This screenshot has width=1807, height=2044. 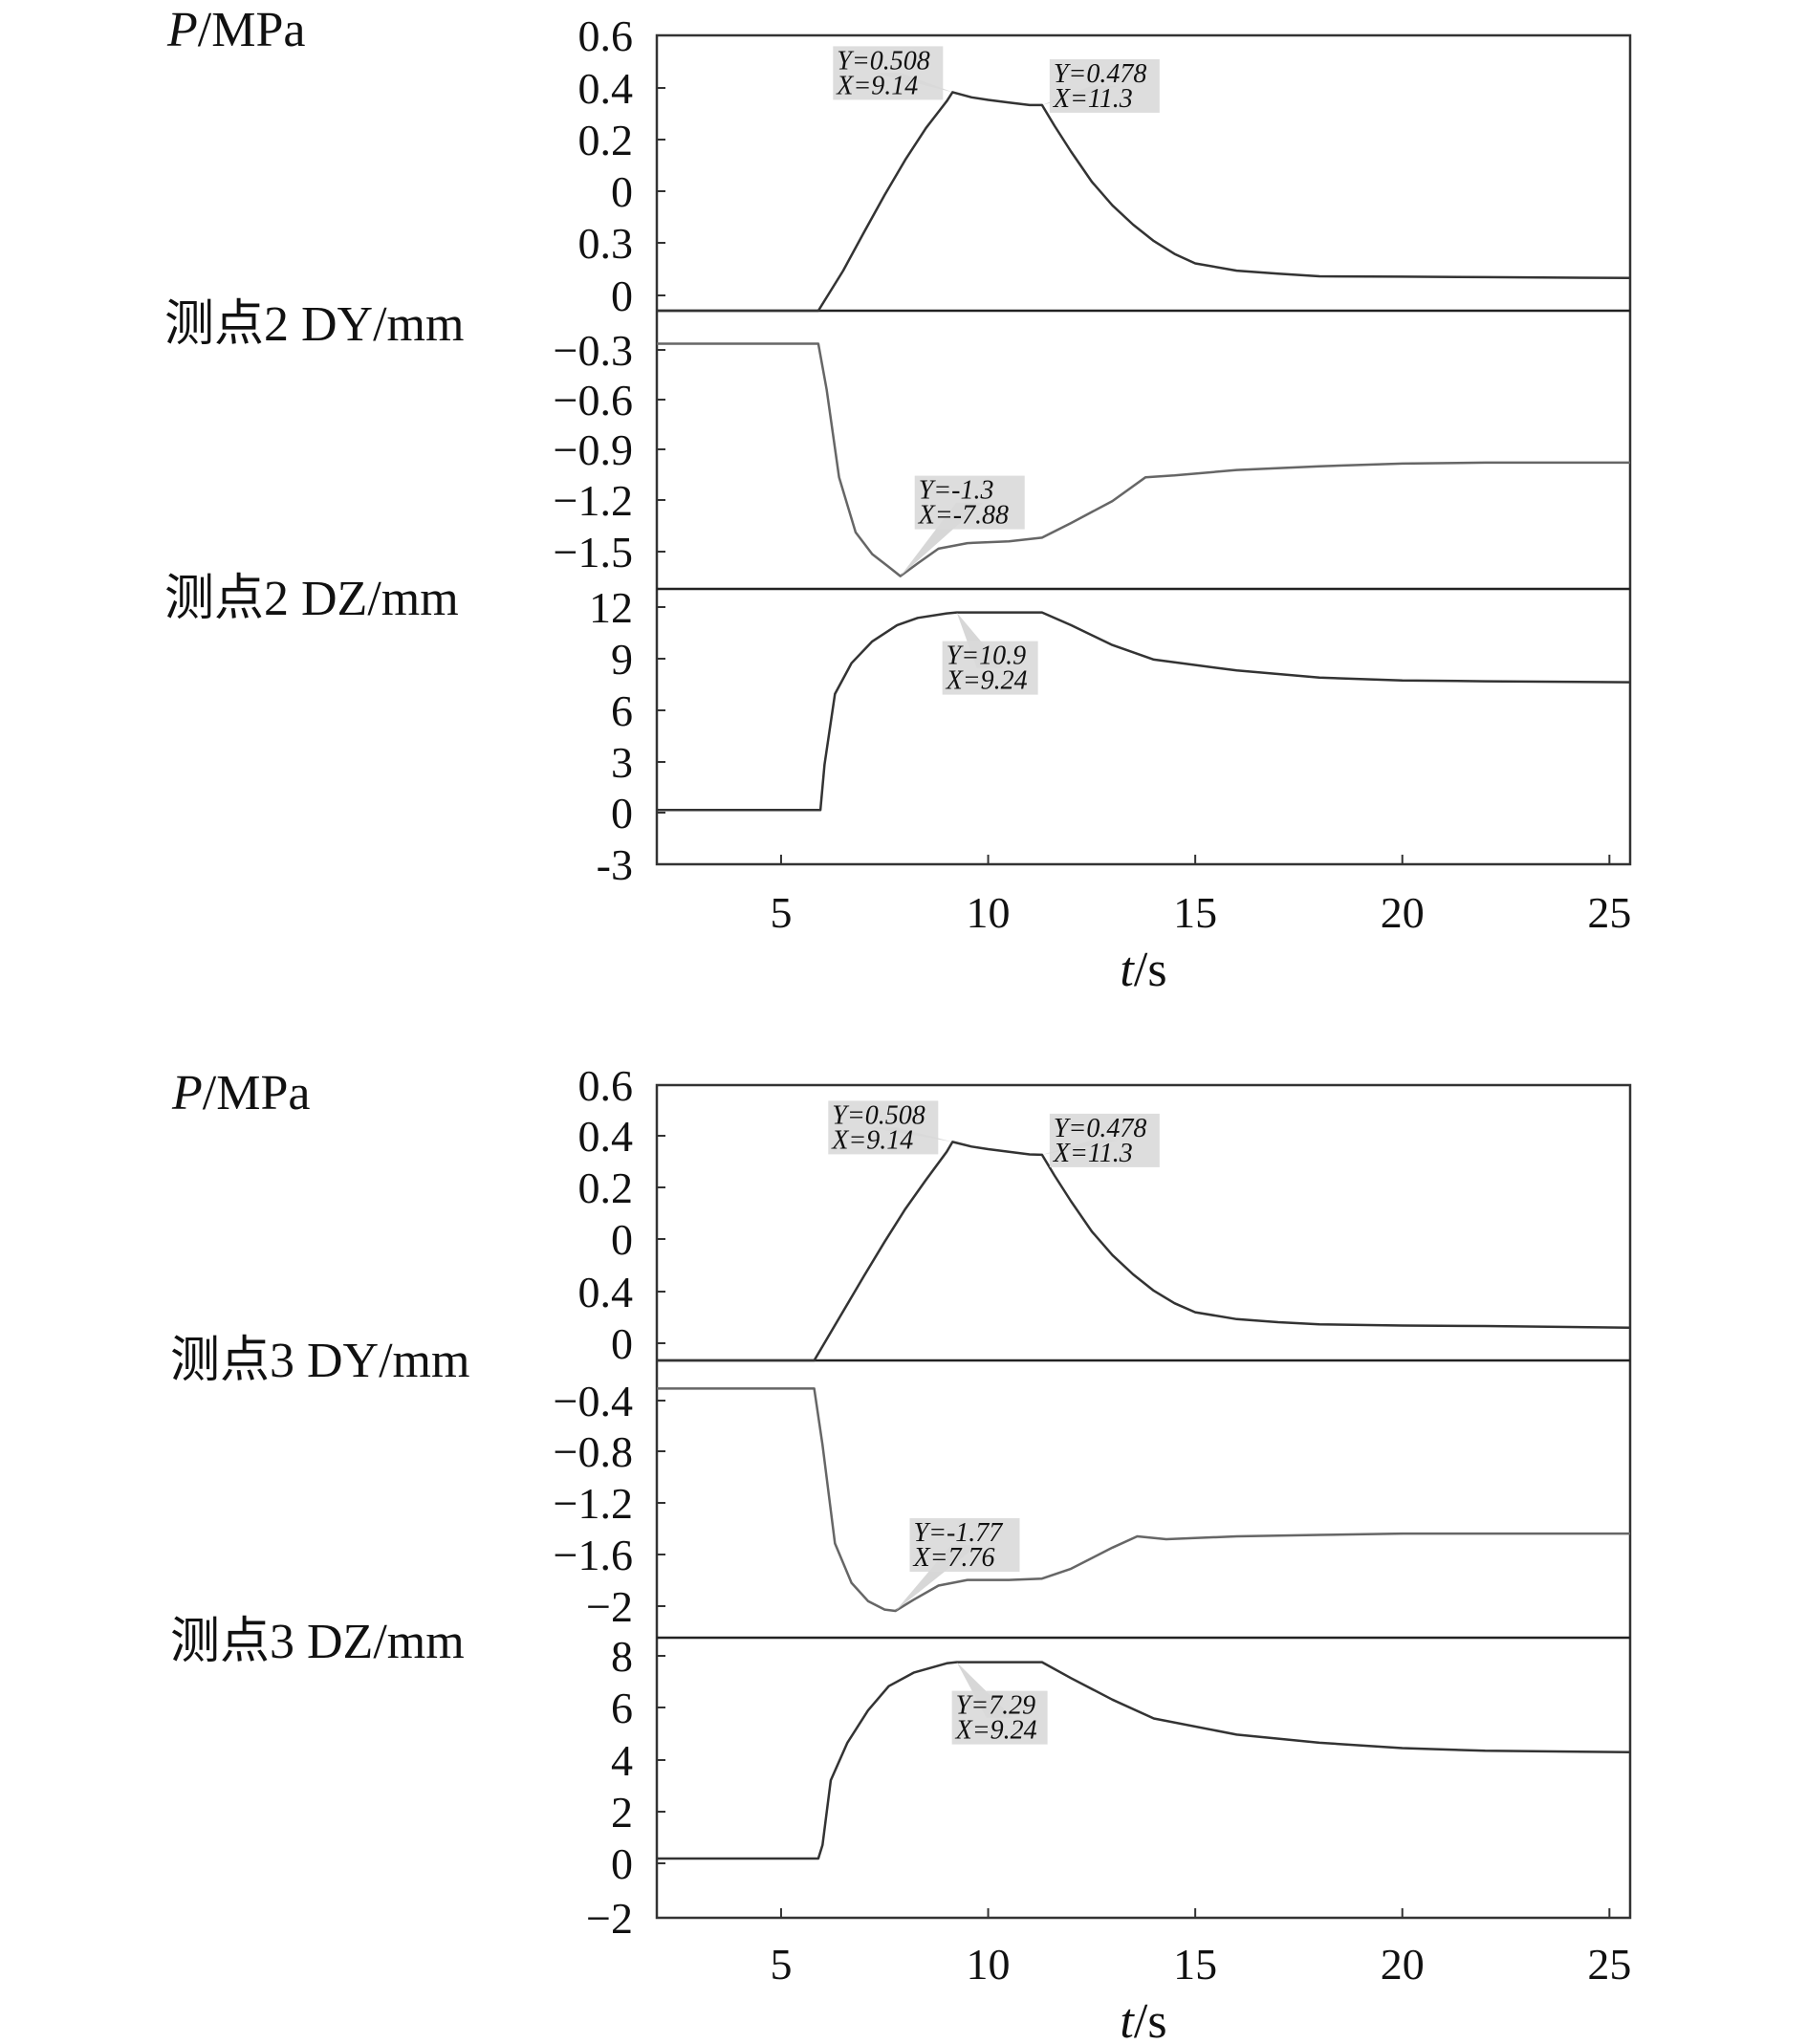 I want to click on y-tick-label: 8, so click(x=622, y=1656).